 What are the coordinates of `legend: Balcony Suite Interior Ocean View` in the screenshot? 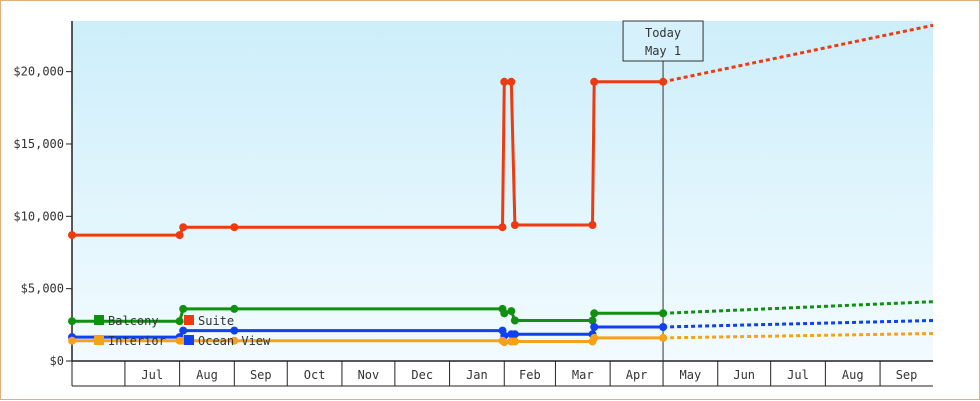 It's located at (182, 331).